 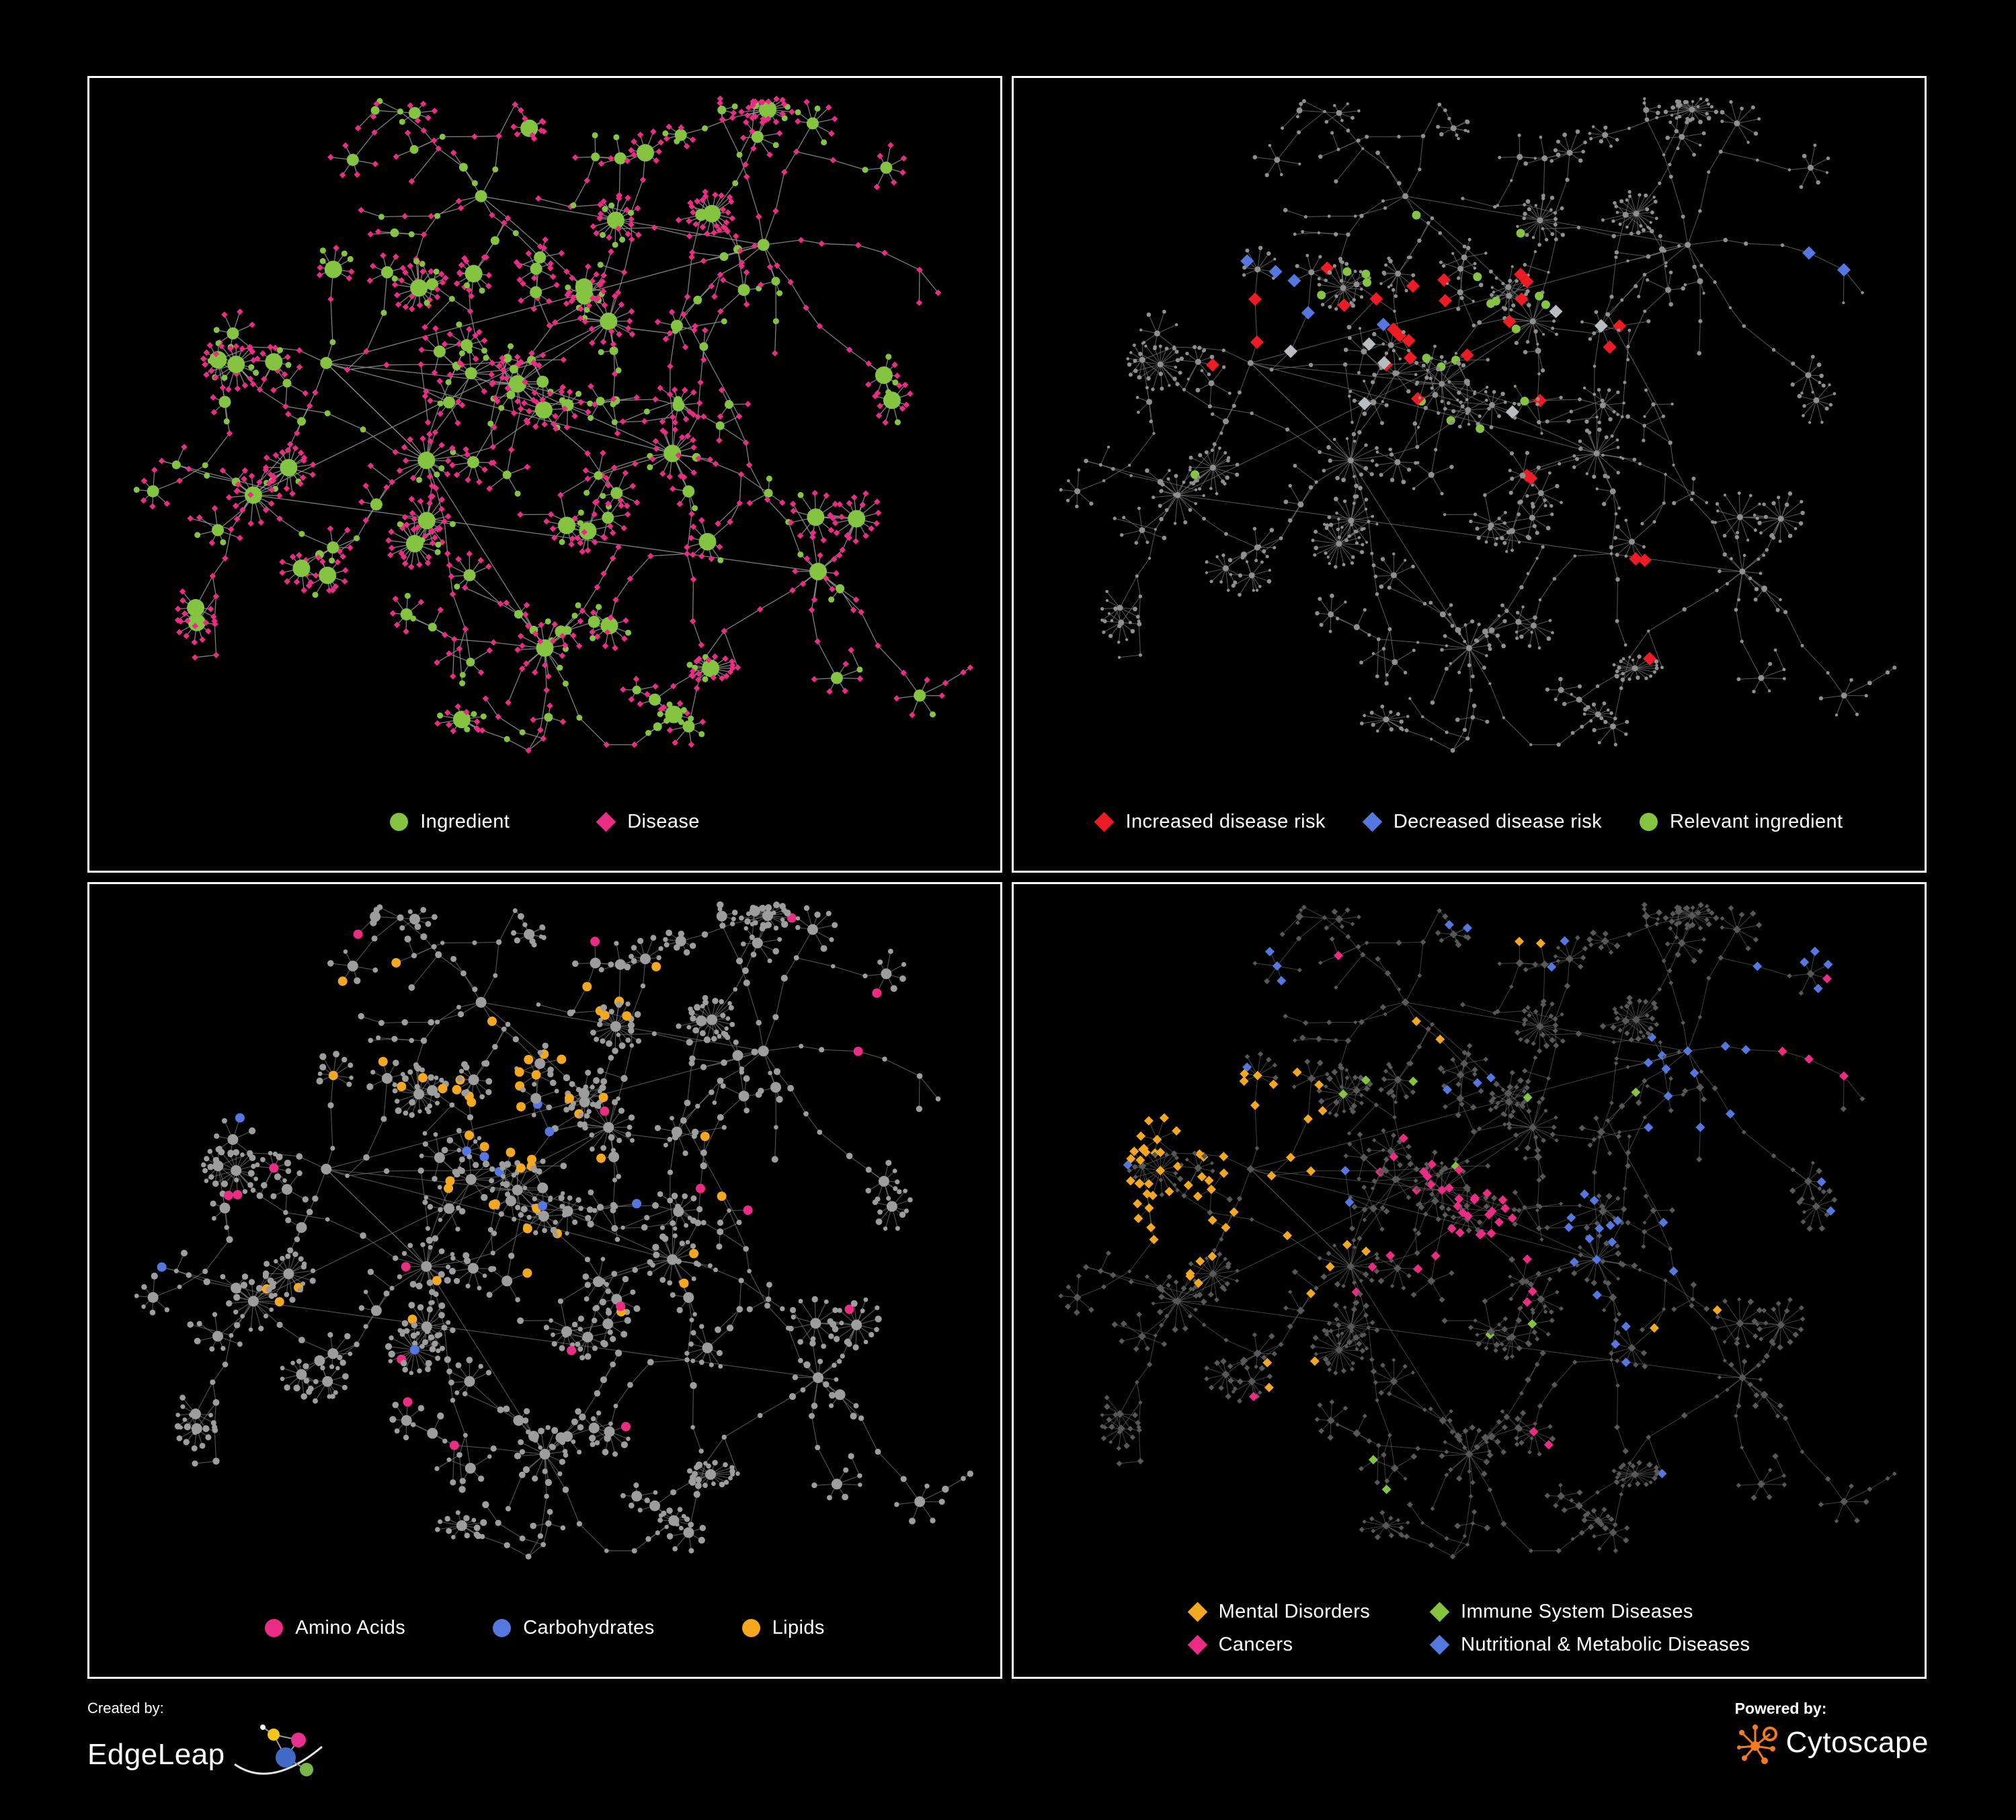 I want to click on legend-label: Cancers, so click(x=1255, y=1644).